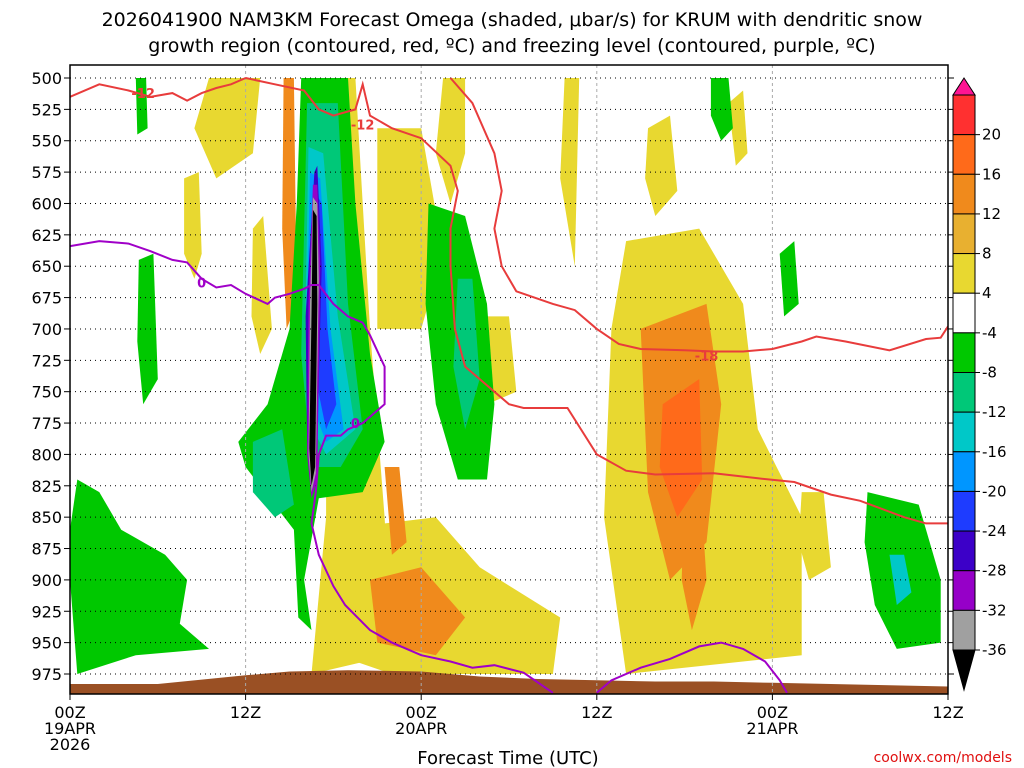 The image size is (1024, 768). I want to click on x-tick-label-5-1: 12Z, so click(947, 712).